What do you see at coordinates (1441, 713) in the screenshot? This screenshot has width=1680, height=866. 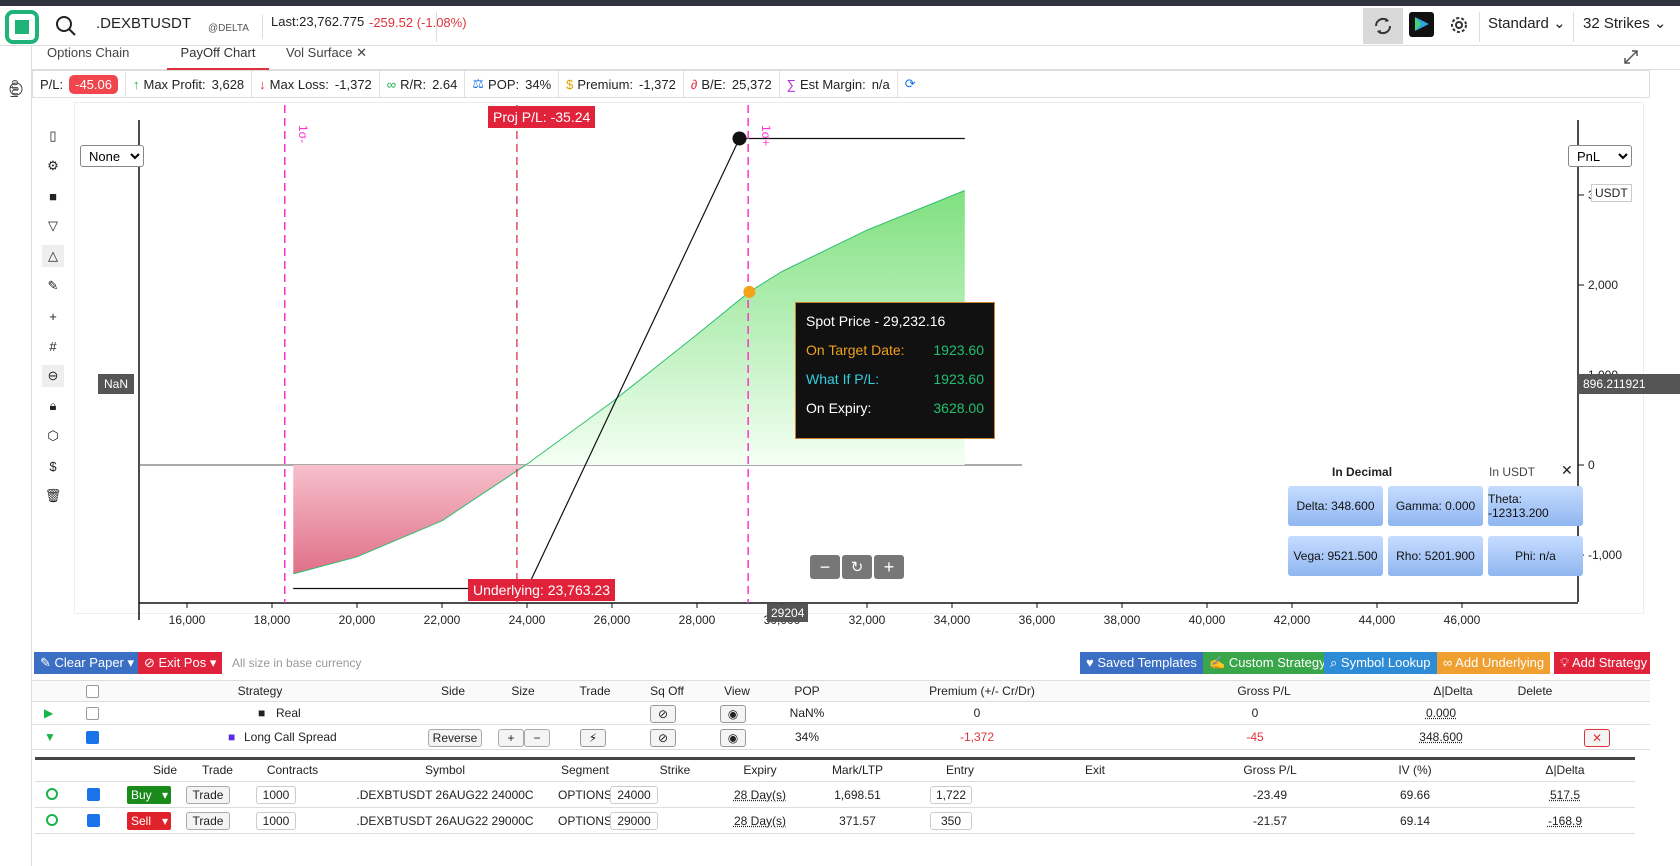 I see `row-delta: 0.000` at bounding box center [1441, 713].